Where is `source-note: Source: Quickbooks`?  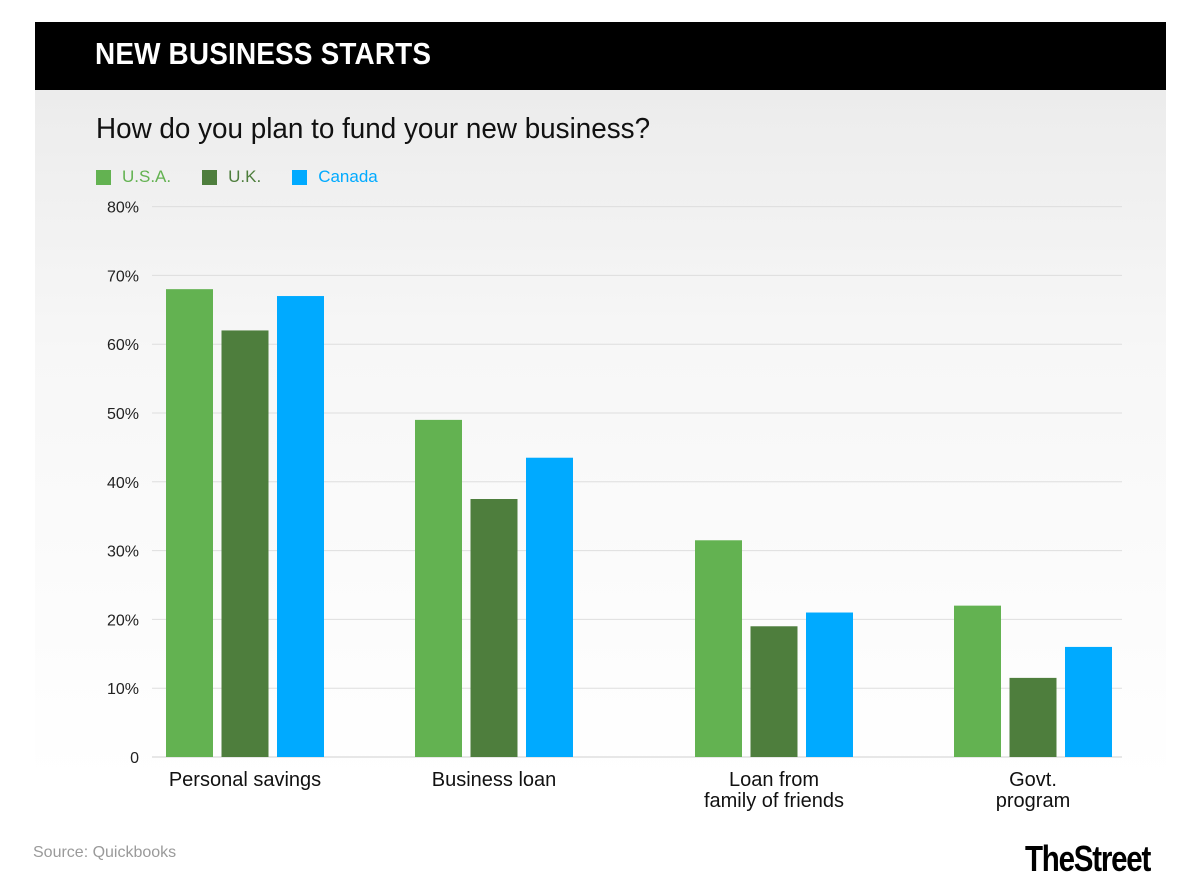 source-note: Source: Quickbooks is located at coordinates (105, 852).